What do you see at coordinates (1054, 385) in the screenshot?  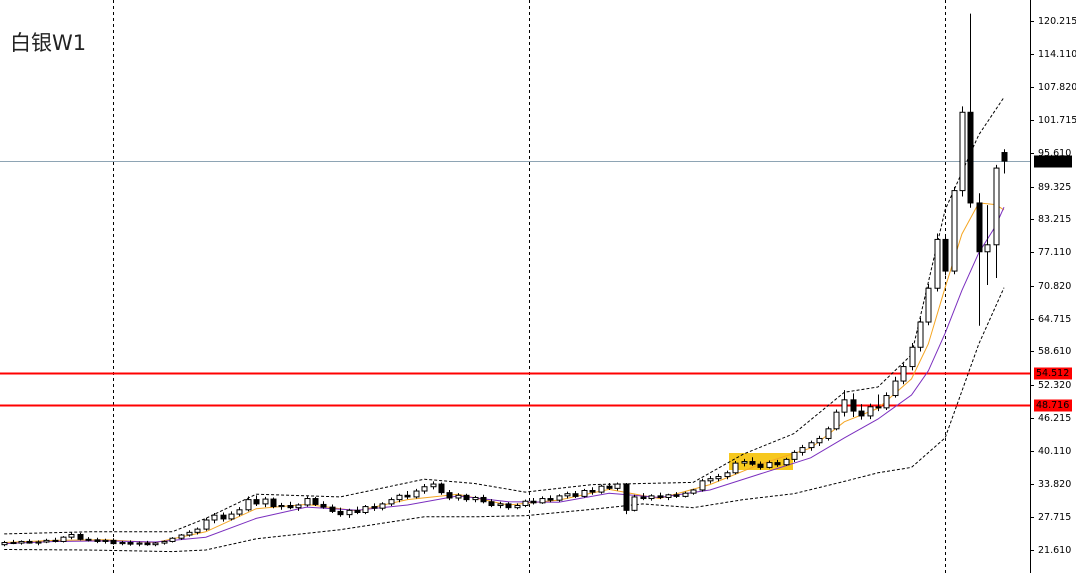 I see `y-tick-label: 52.320` at bounding box center [1054, 385].